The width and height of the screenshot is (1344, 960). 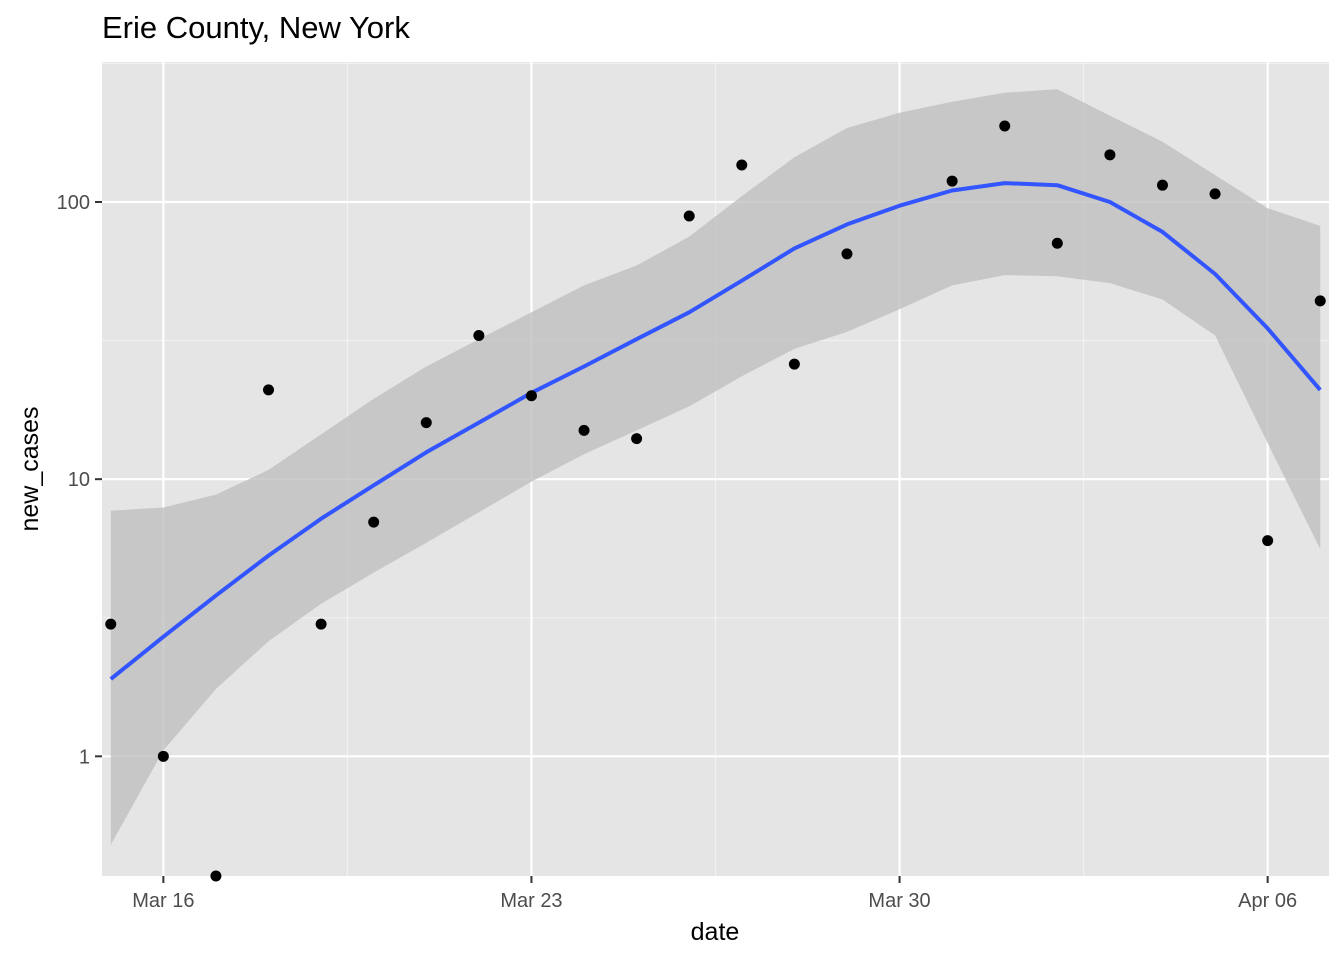 What do you see at coordinates (256, 27) in the screenshot?
I see `chart-title: Erie County, New York` at bounding box center [256, 27].